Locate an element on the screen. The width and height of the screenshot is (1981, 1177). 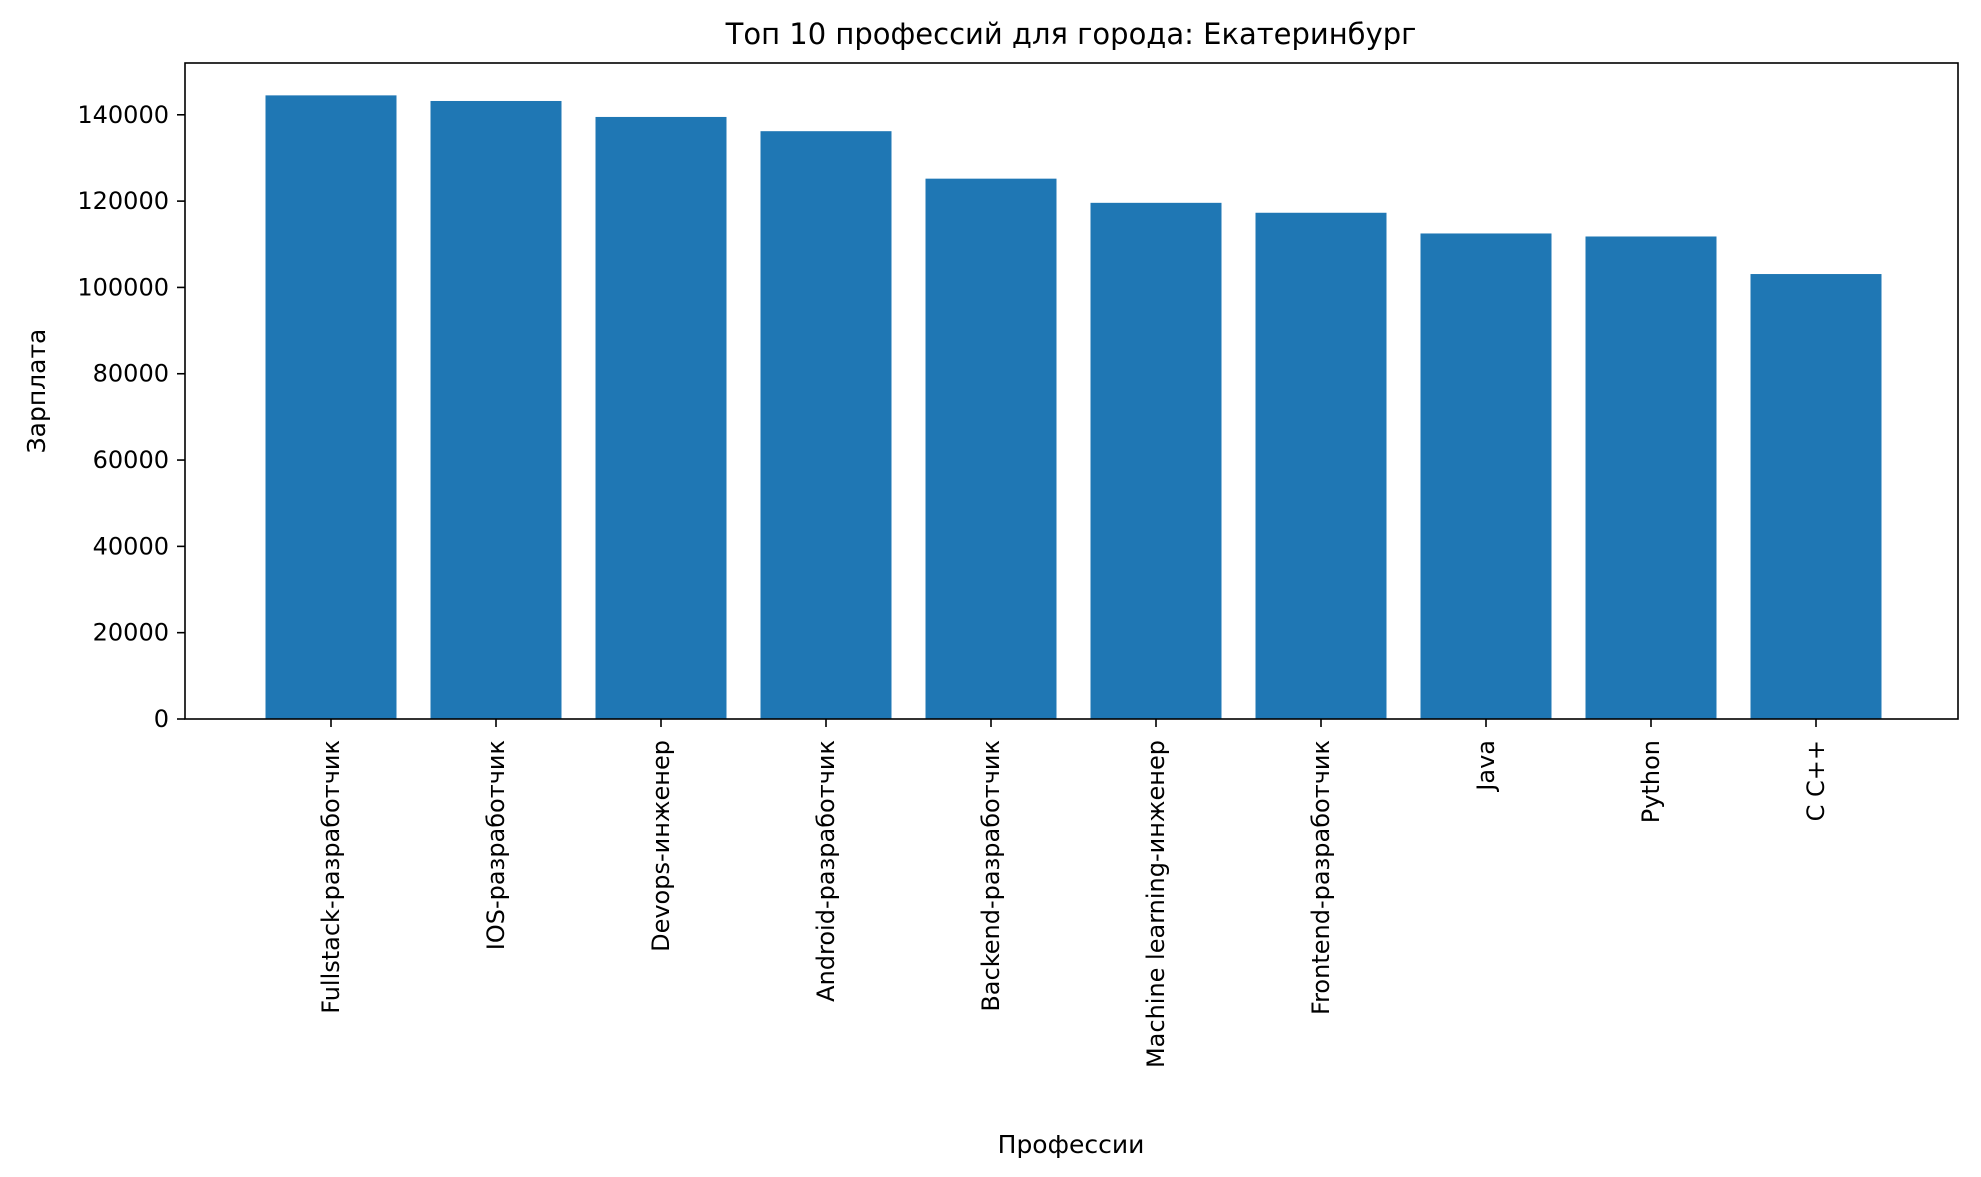
y-tick-label: 120000 is located at coordinates (123, 201).